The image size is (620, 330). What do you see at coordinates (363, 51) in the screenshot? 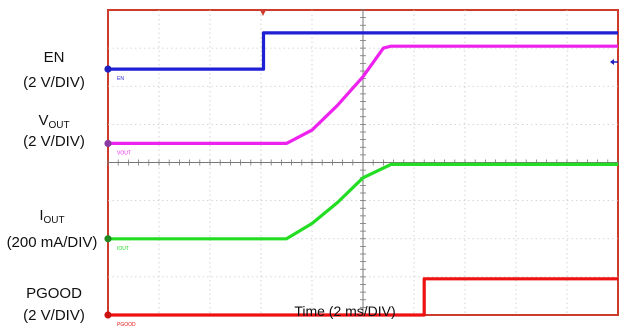
I see `trace-en` at bounding box center [363, 51].